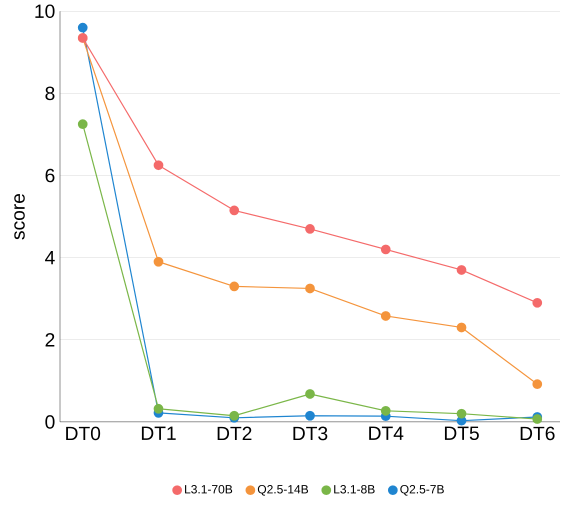 This screenshot has height=505, width=573. I want to click on legend-label: Q2.5-7B, so click(422, 490).